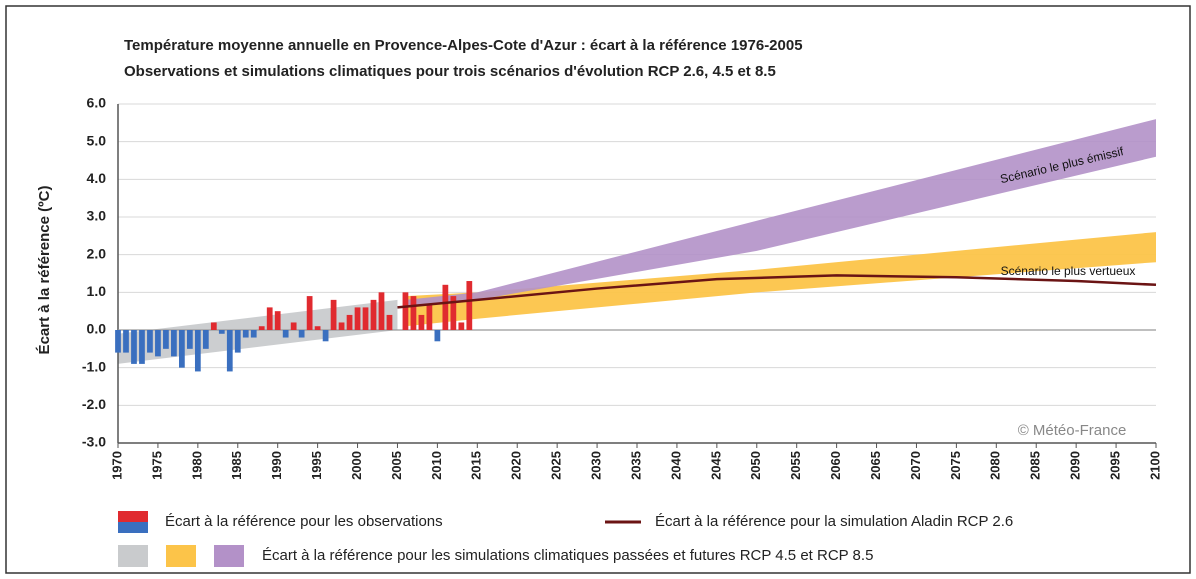  I want to click on x-tick-label: 1985, so click(236, 465).